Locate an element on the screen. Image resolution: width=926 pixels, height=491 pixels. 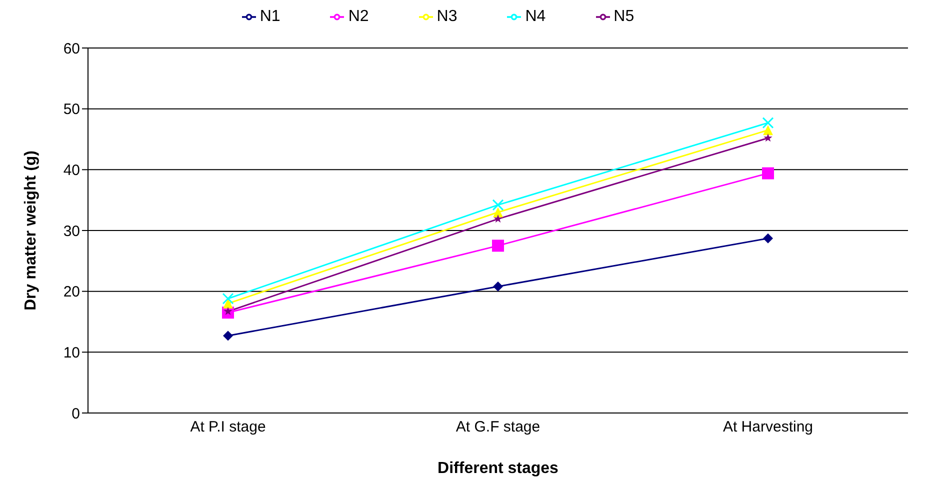
legend-label: N4 is located at coordinates (535, 16).